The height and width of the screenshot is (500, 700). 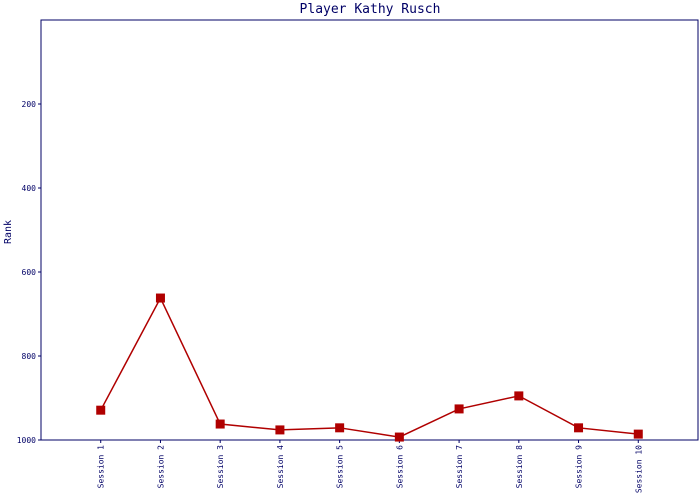 What do you see at coordinates (160, 467) in the screenshot?
I see `x-tick-label: Session 2` at bounding box center [160, 467].